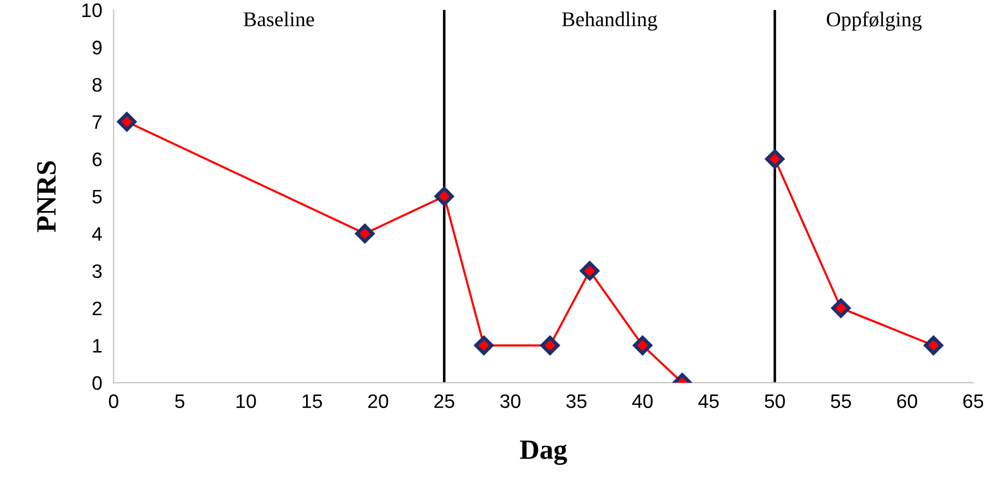 The height and width of the screenshot is (497, 988). I want to click on y-tick-label: 1, so click(97, 345).